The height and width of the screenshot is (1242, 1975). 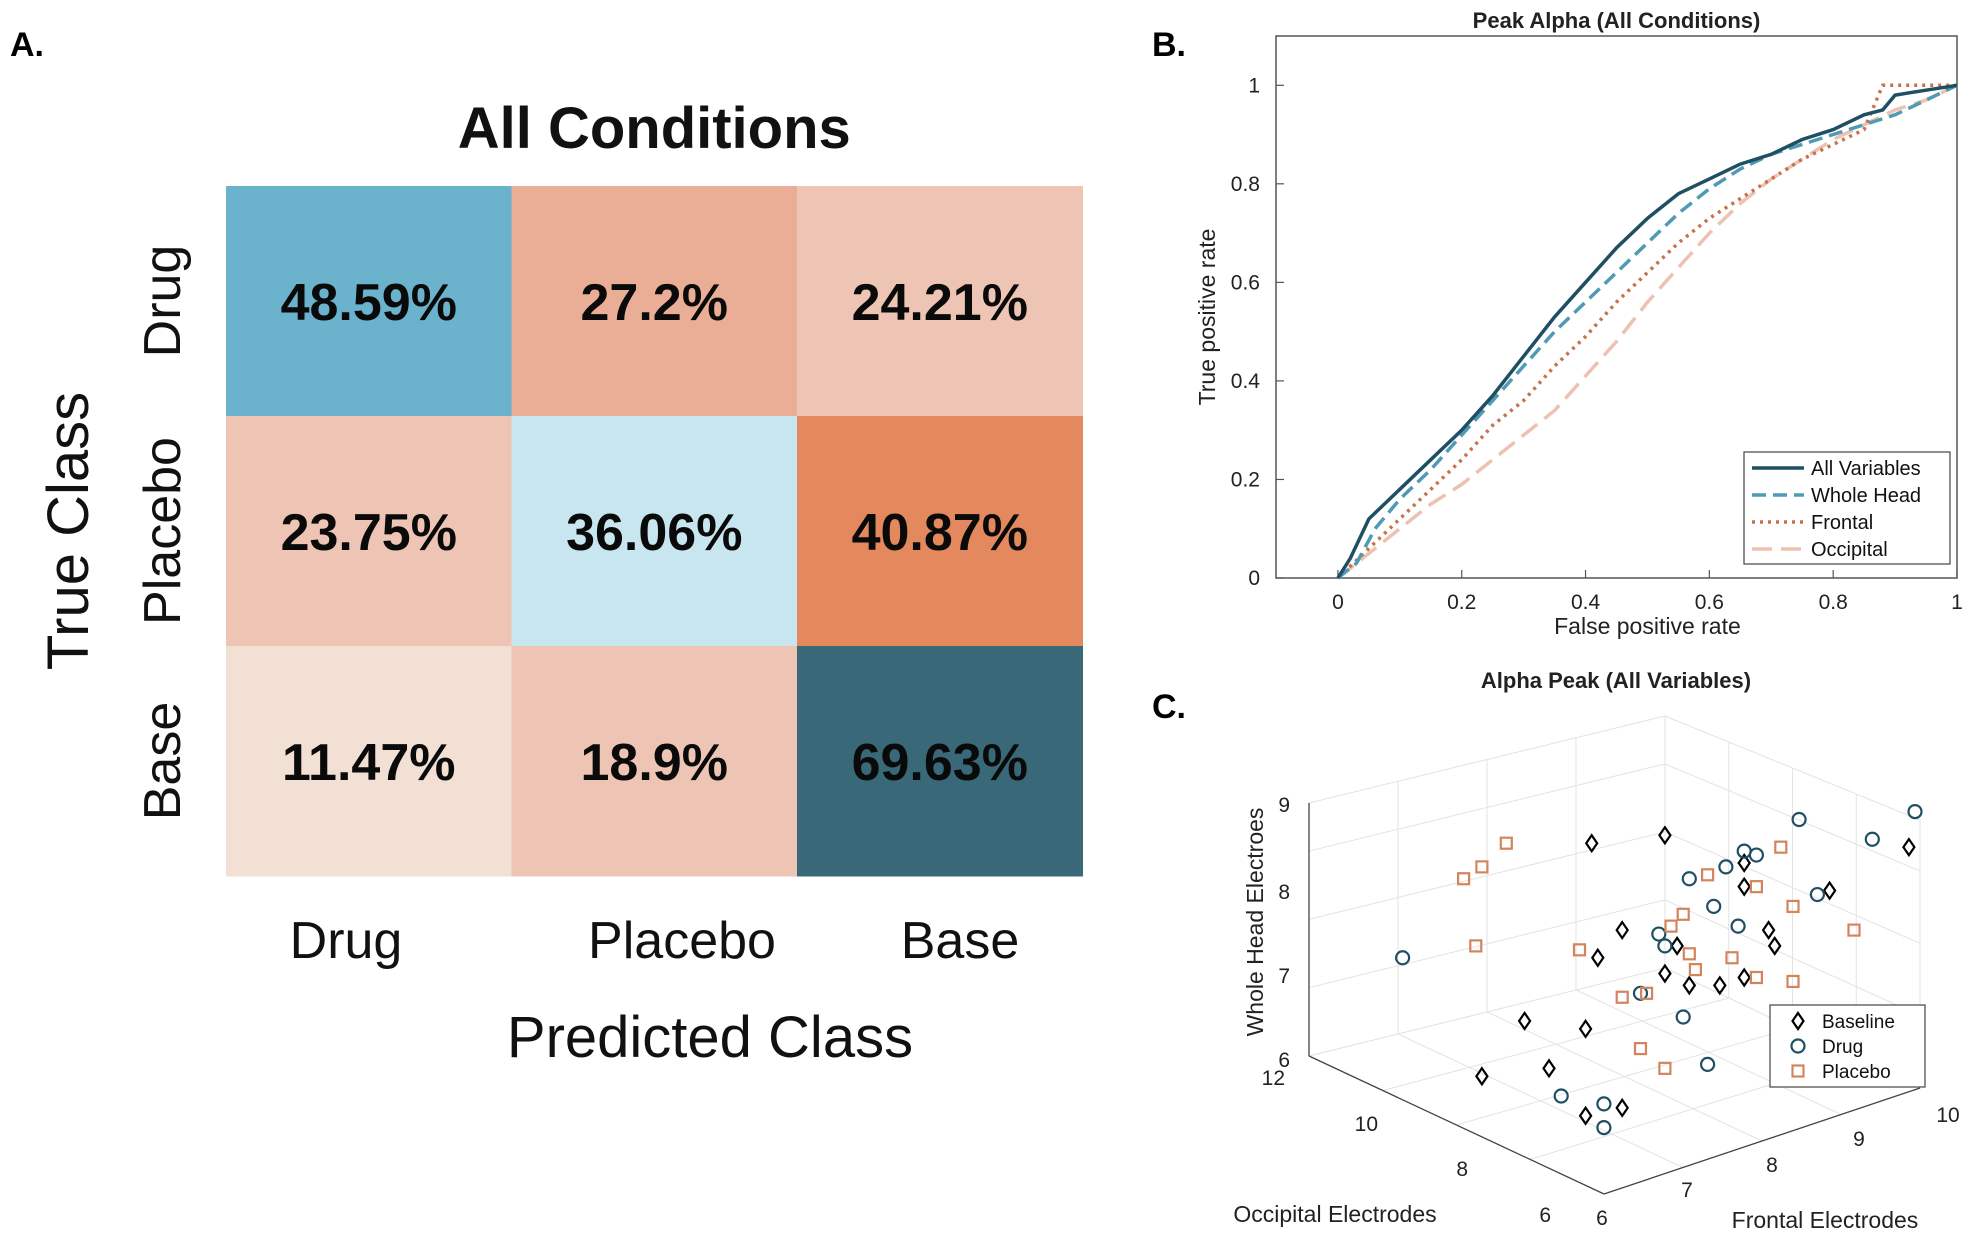 What do you see at coordinates (1284, 976) in the screenshot?
I see `z-tick-label: 7` at bounding box center [1284, 976].